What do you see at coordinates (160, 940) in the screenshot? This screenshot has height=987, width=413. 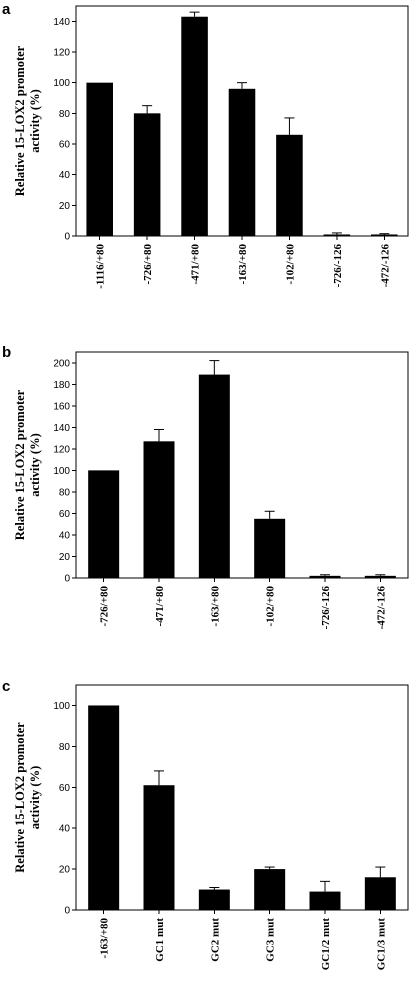 I see `x-tick-label: GC1 mut` at bounding box center [160, 940].